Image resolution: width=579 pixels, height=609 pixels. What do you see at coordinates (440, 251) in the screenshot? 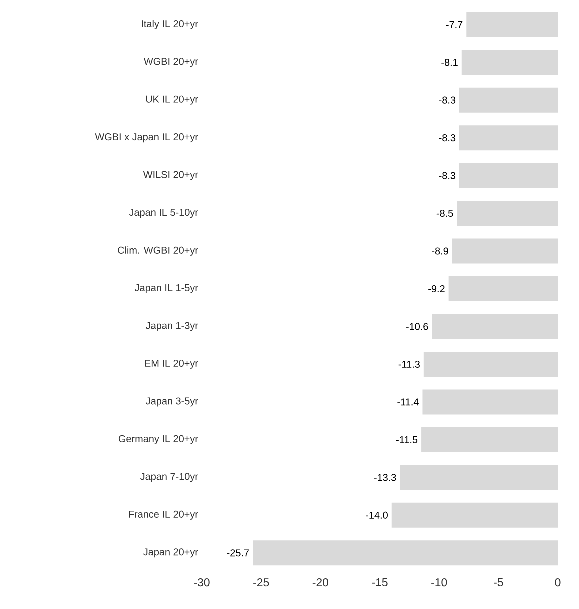
I see `data-label: -8.9` at bounding box center [440, 251].